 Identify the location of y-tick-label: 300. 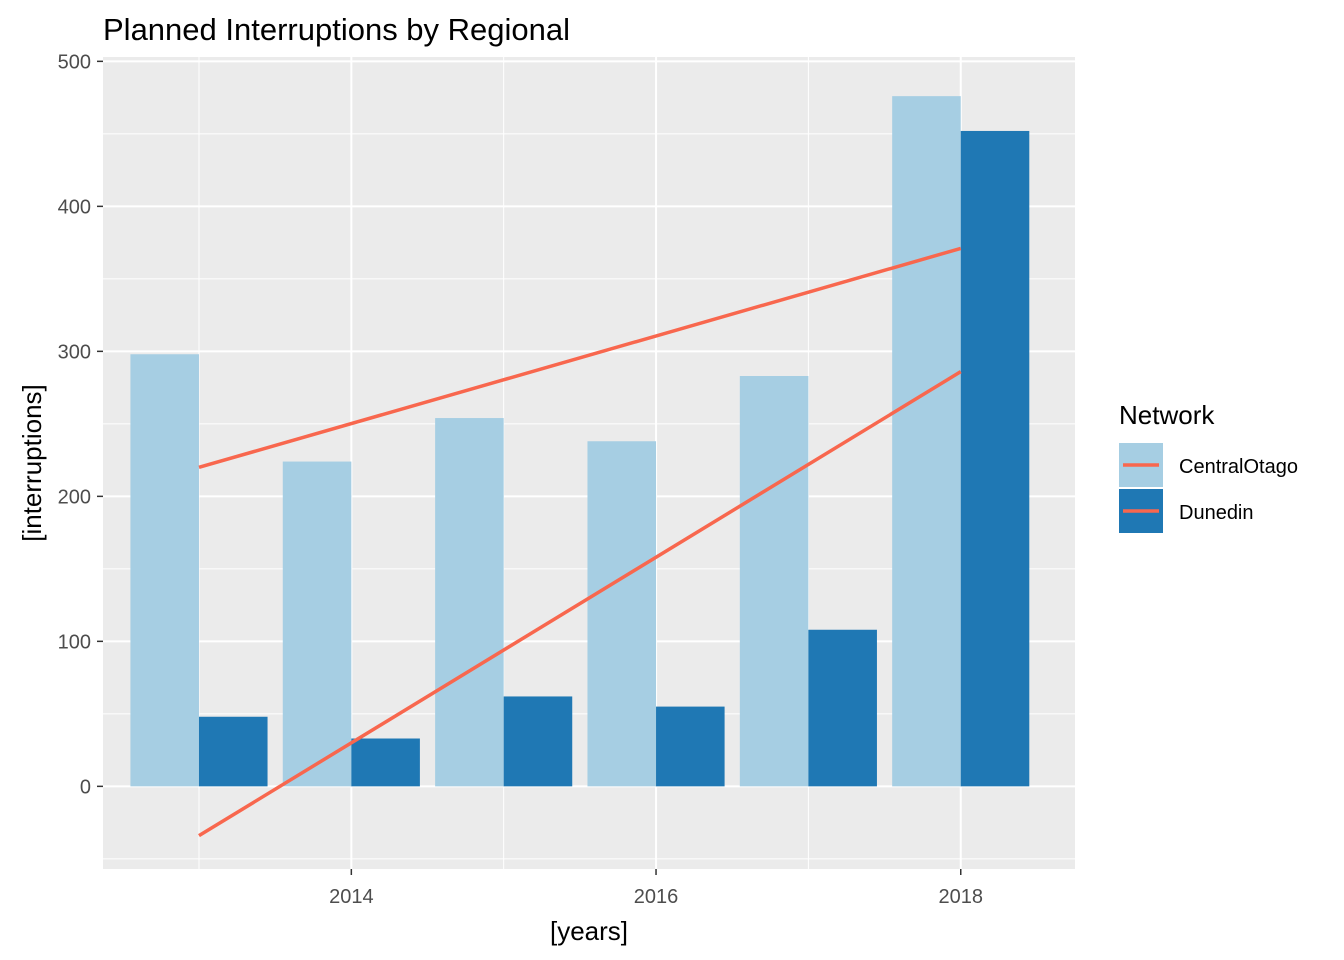
(74, 352).